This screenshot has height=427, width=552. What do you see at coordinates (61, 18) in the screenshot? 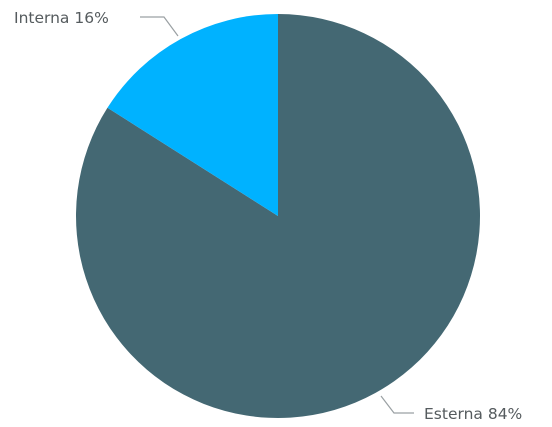
I see `slice-label-interna: Interna 16%` at bounding box center [61, 18].